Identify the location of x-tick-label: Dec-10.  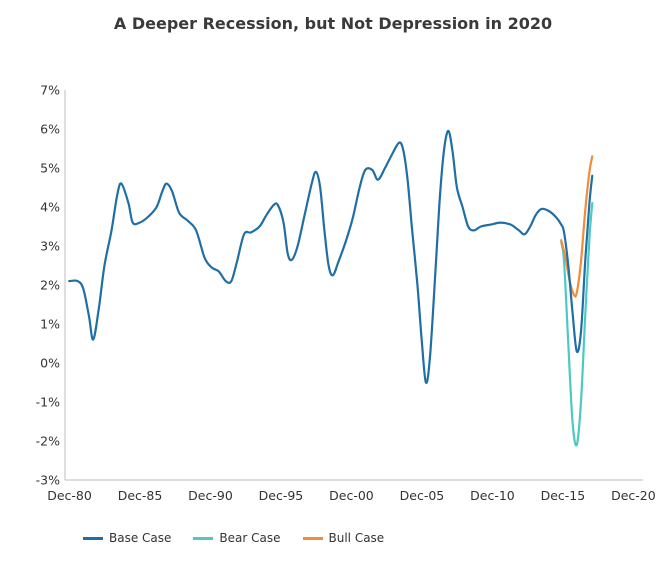
(492, 495).